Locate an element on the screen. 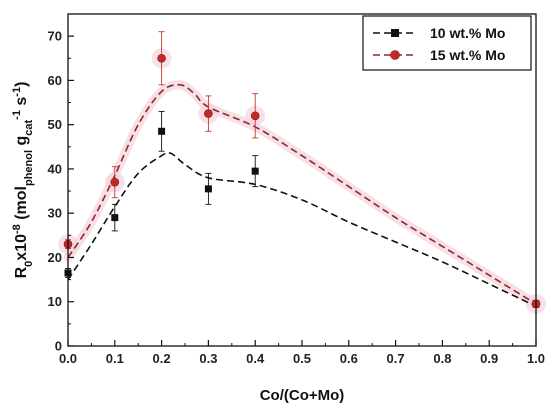  y-tick-label: 40 is located at coordinates (55, 168).